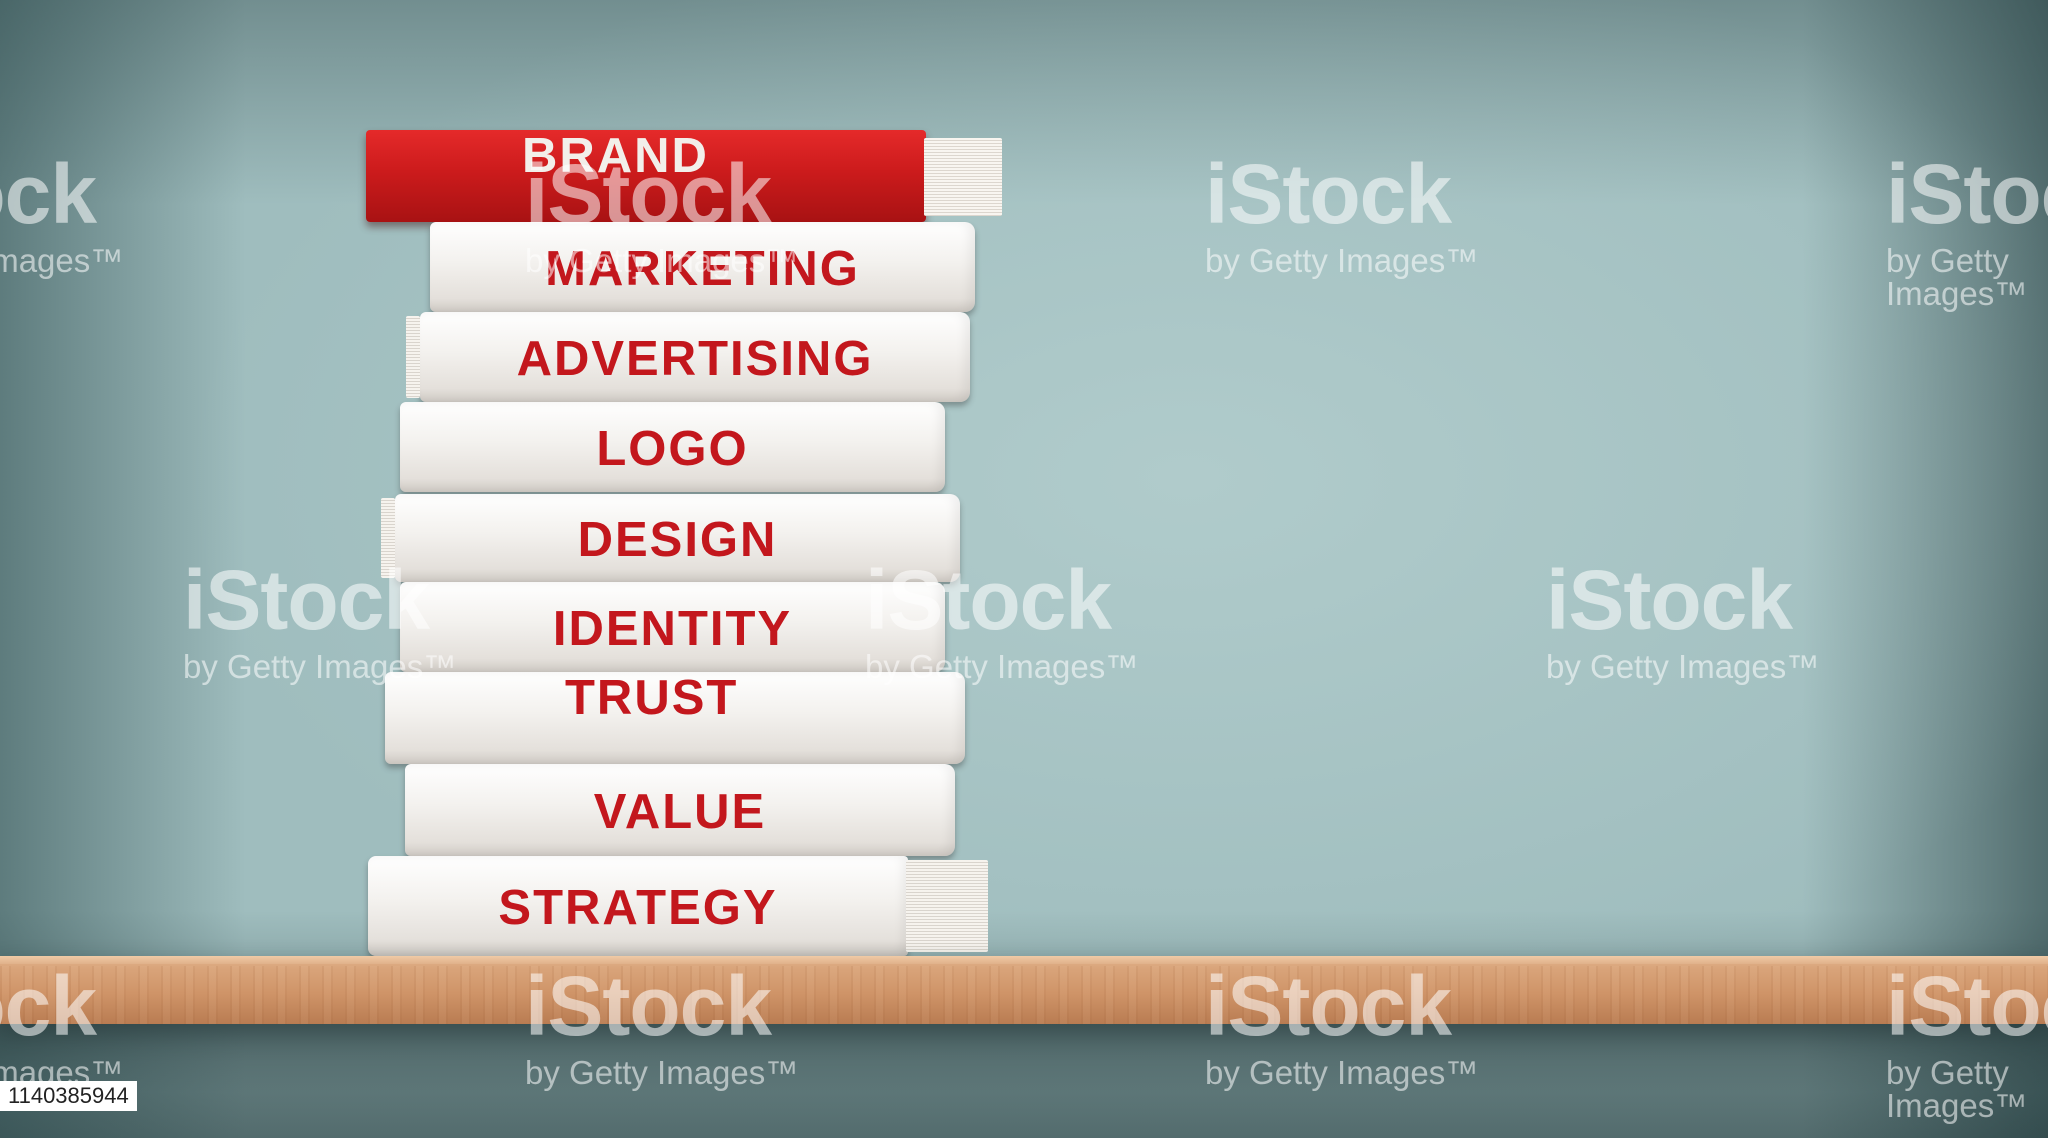 The width and height of the screenshot is (2048, 1138). What do you see at coordinates (702, 269) in the screenshot?
I see `book-label: MARKETING` at bounding box center [702, 269].